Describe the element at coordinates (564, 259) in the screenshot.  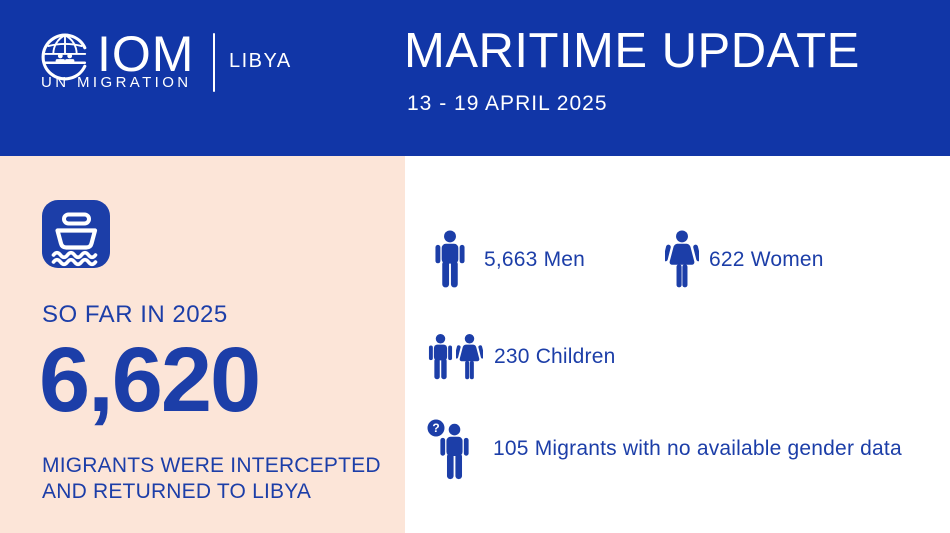
I see `stat-men-label: Men` at that location.